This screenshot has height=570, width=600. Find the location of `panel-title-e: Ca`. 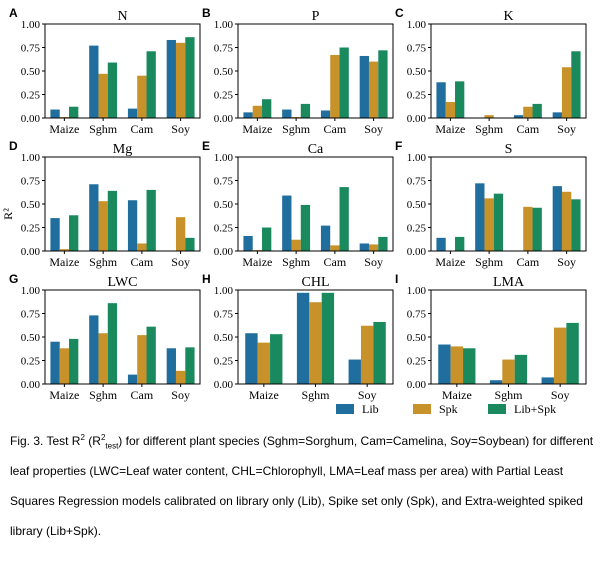

panel-title-e: Ca is located at coordinates (316, 149).